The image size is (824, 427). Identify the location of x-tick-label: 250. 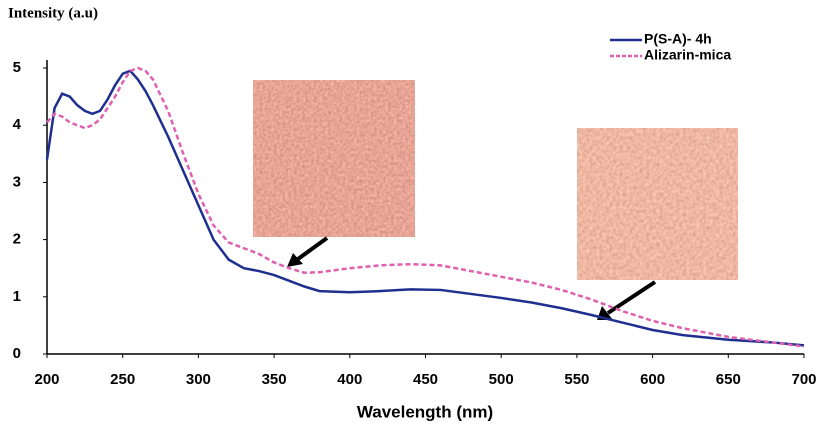
(122, 379).